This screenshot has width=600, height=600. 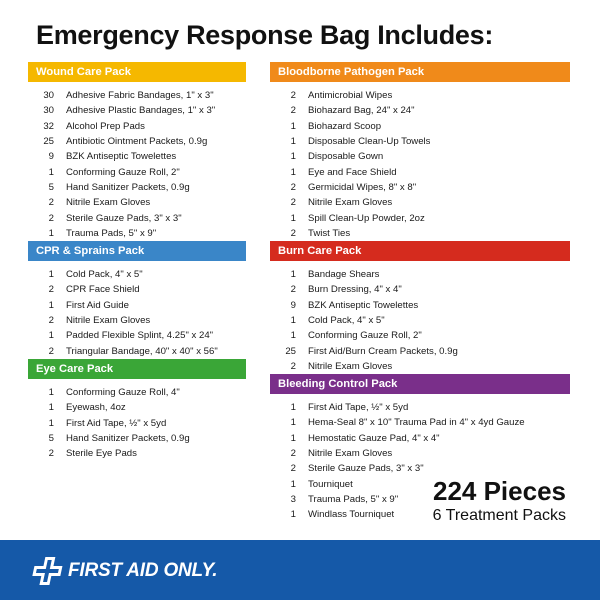 I want to click on item-name: First Aid Tape, ½" x 5yd, so click(x=358, y=408).